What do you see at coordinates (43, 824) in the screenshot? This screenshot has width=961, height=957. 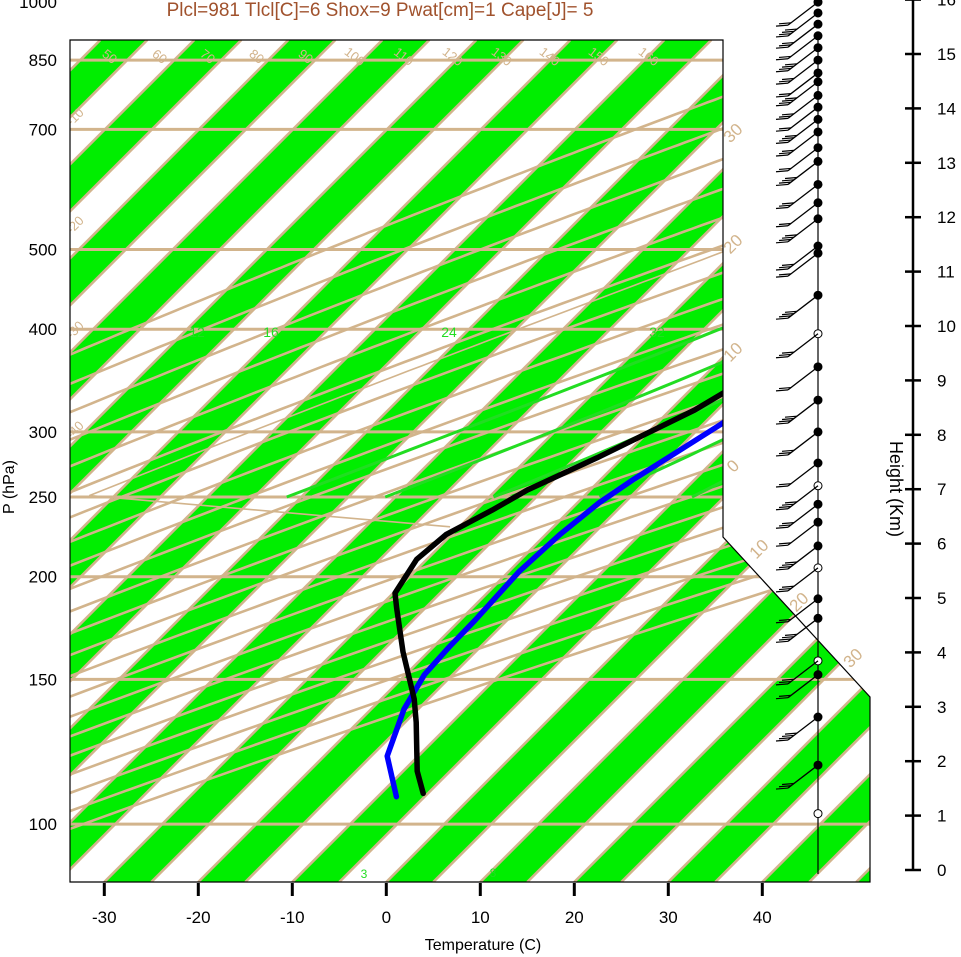 I see `pressure-tick-label: 100` at bounding box center [43, 824].